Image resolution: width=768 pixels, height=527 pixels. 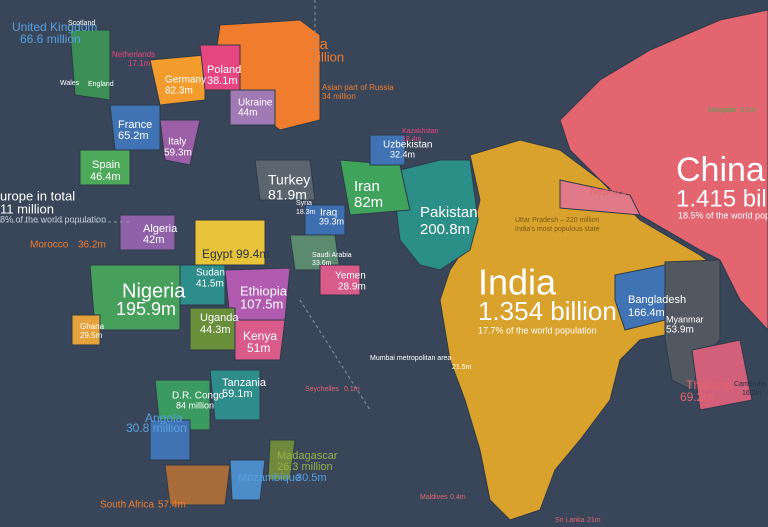 What do you see at coordinates (305, 44) in the screenshot?
I see `region-name: Russia` at bounding box center [305, 44].